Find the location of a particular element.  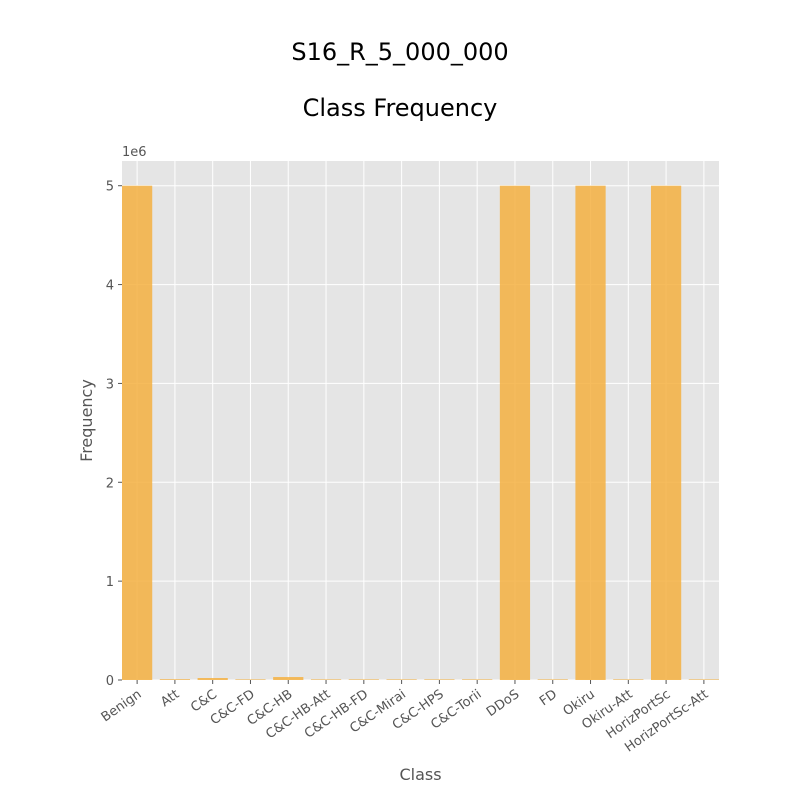

y-tick-label: 0 is located at coordinates (110, 681).